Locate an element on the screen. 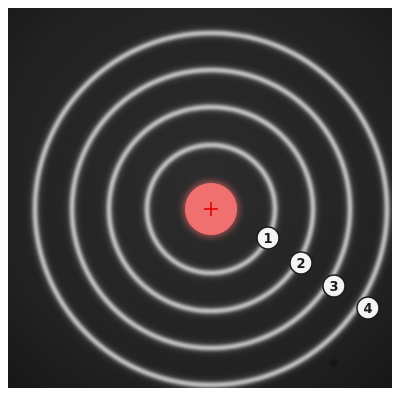 The width and height of the screenshot is (400, 396). dark-speck is located at coordinates (334, 363).